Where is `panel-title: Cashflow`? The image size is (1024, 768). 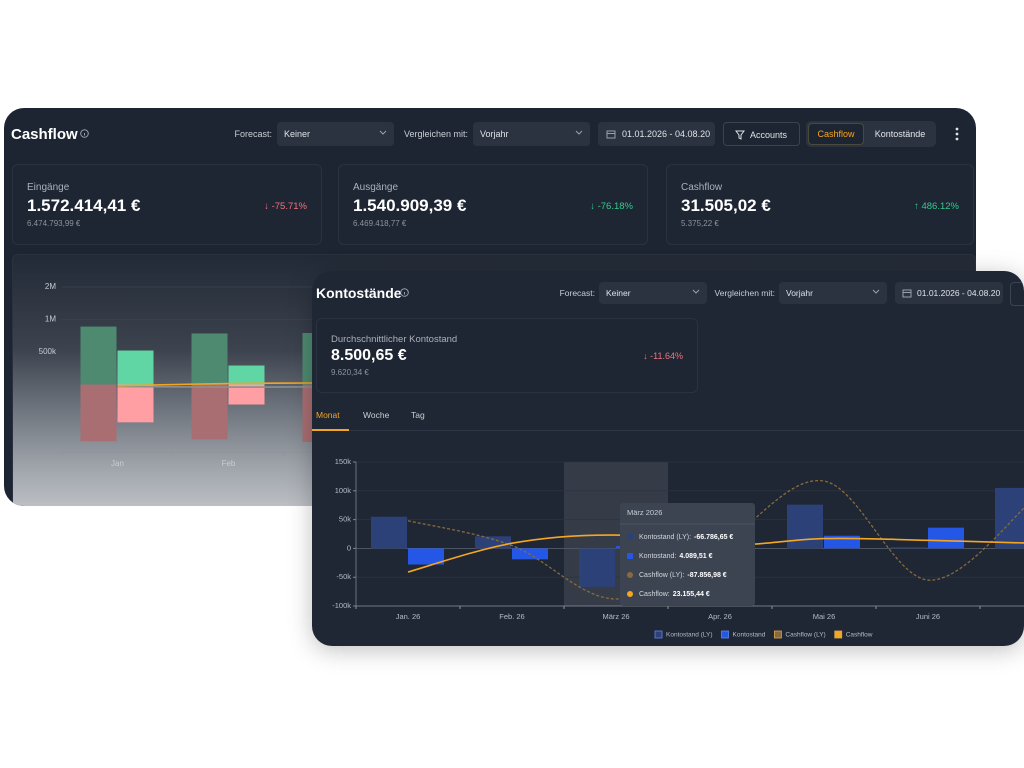 panel-title: Cashflow is located at coordinates (44, 134).